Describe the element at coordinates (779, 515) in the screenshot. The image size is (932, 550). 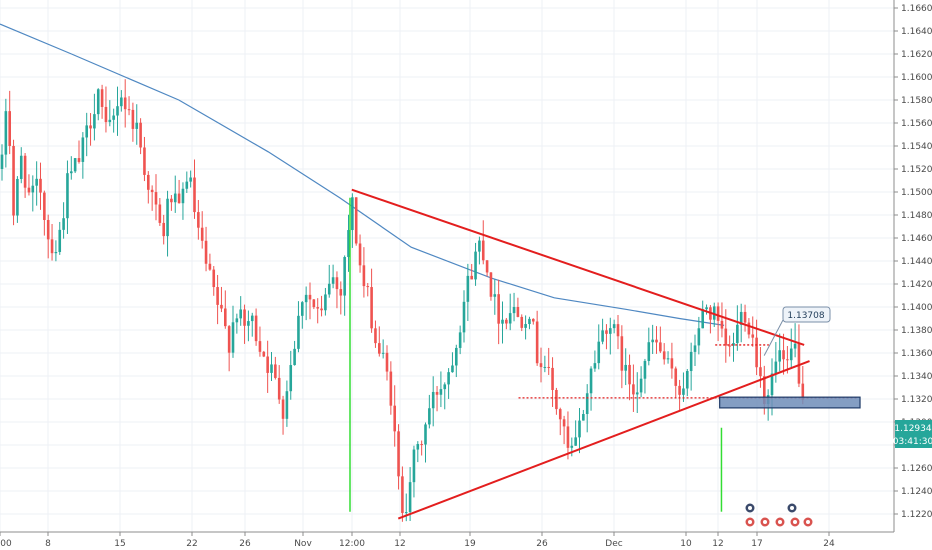
I see `event-icons` at that location.